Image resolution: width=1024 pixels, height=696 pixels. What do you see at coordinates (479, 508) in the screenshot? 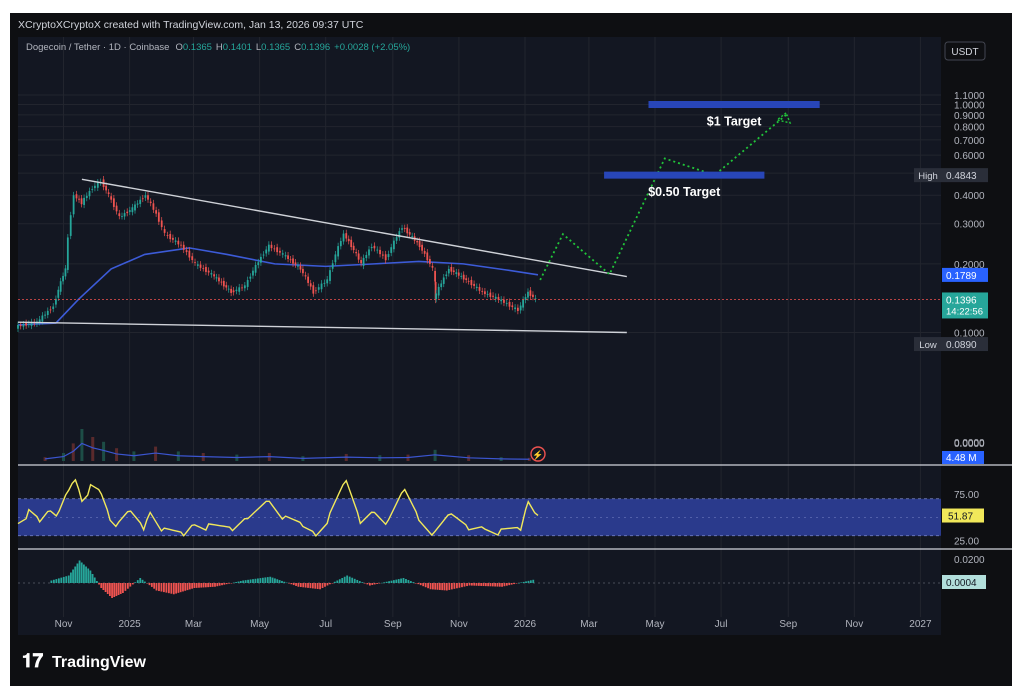
I see `rsi-pane` at bounding box center [479, 508].